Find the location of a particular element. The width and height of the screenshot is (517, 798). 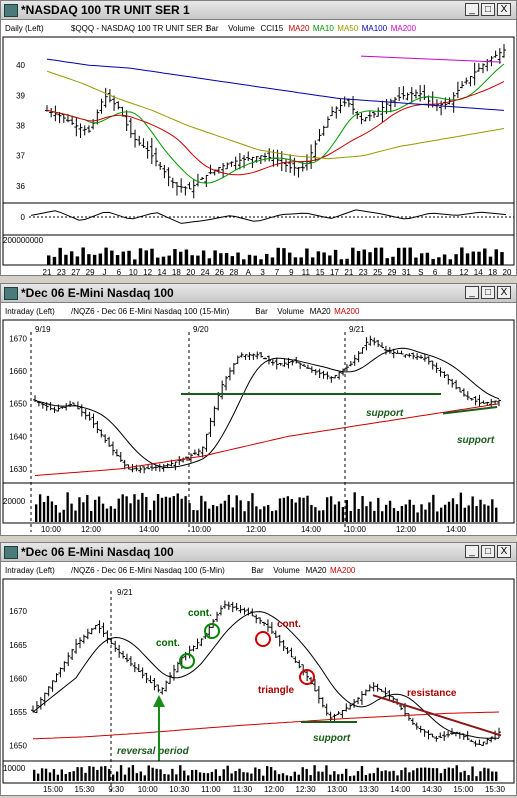

ma-legend-label: MA50 is located at coordinates (347, 28).